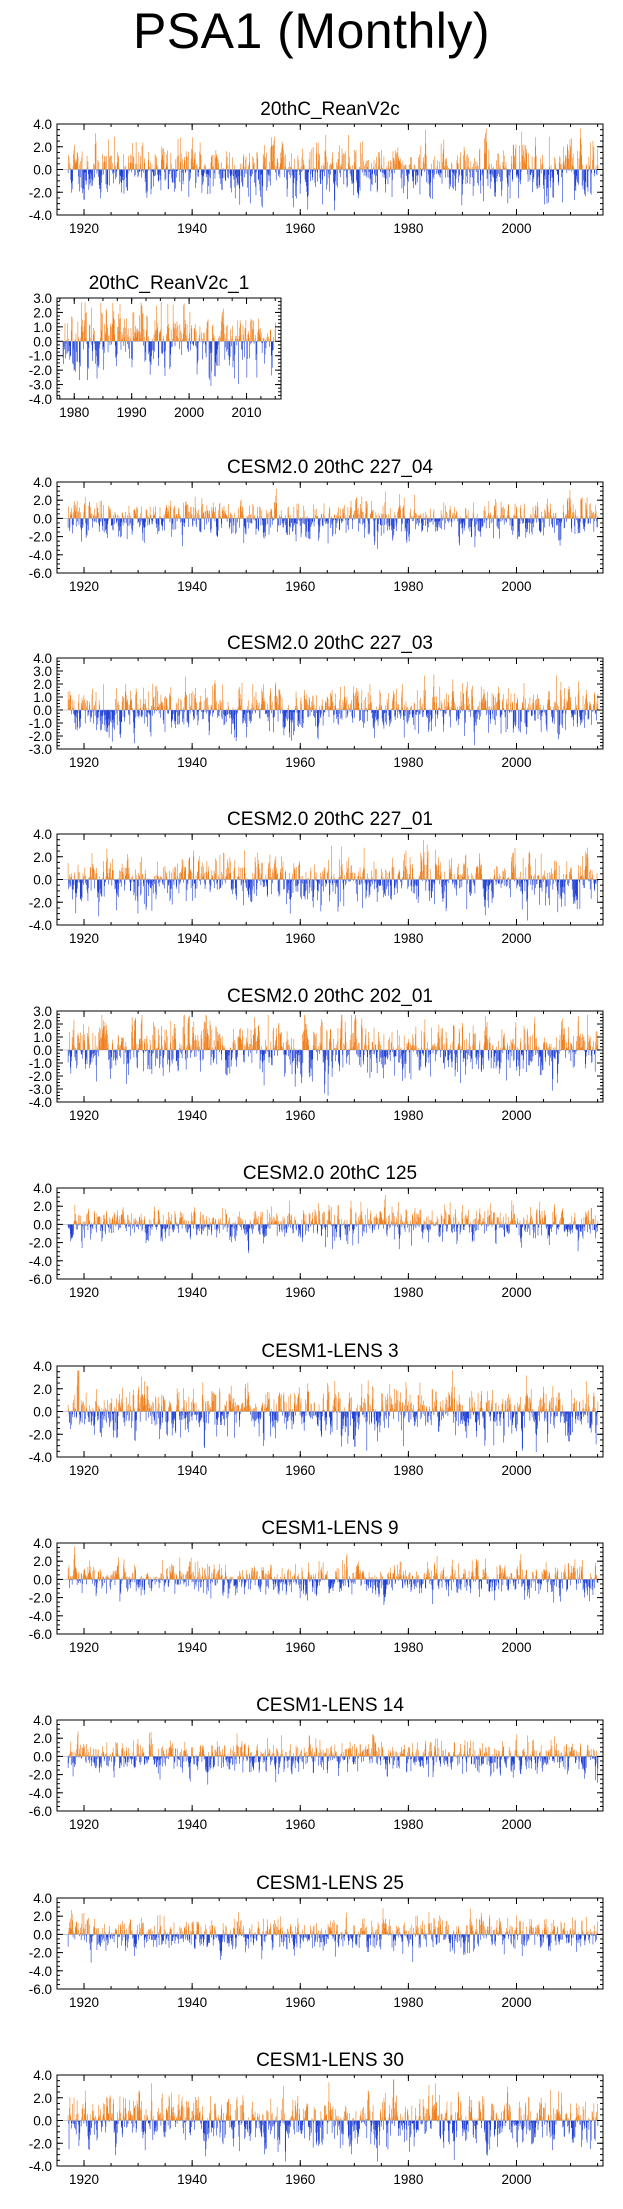 The width and height of the screenshot is (623, 2209). I want to click on y-tick-label: 4.0, so click(42, 482).